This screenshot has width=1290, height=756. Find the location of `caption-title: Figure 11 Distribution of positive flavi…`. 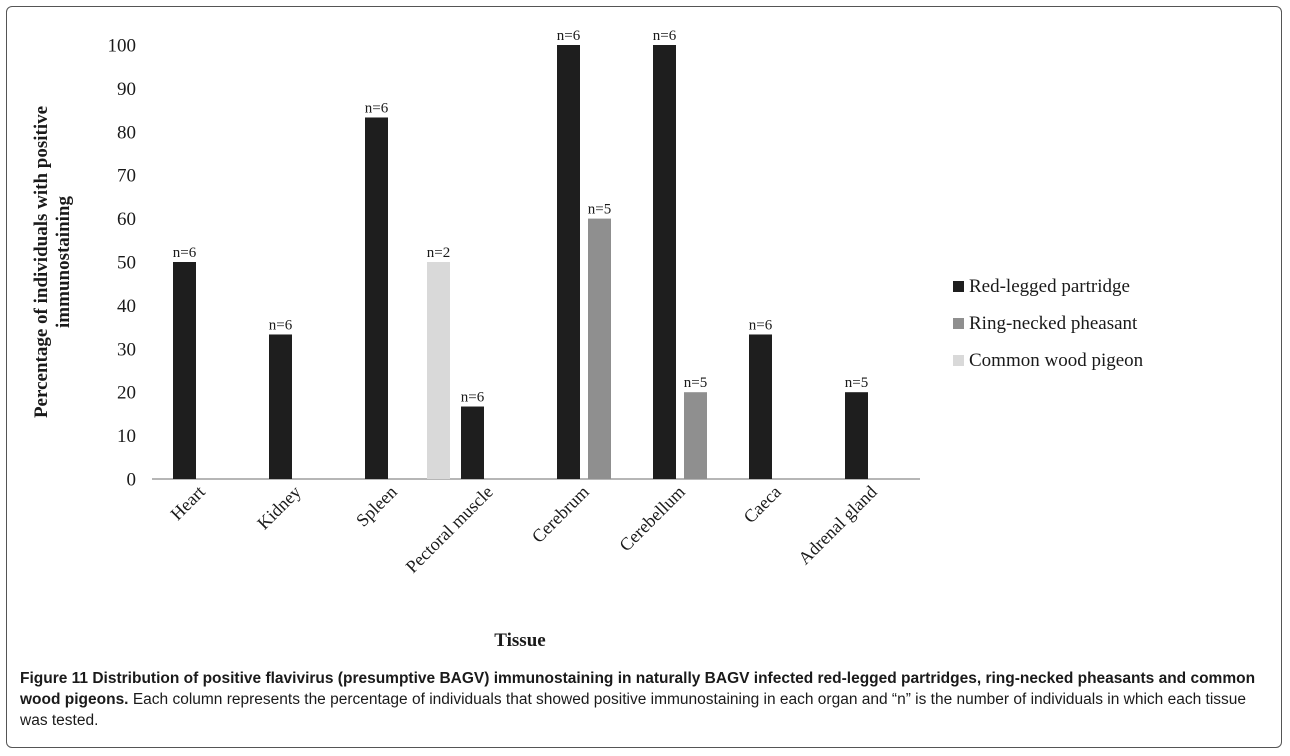

caption-title: Figure 11 Distribution of positive flavi… is located at coordinates (638, 689).